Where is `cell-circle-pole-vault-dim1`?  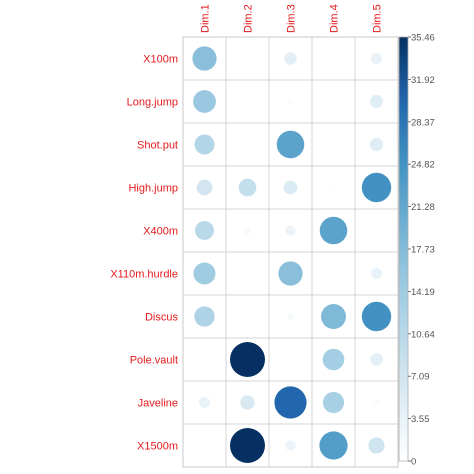
cell-circle-pole-vault-dim1 is located at coordinates (204, 359).